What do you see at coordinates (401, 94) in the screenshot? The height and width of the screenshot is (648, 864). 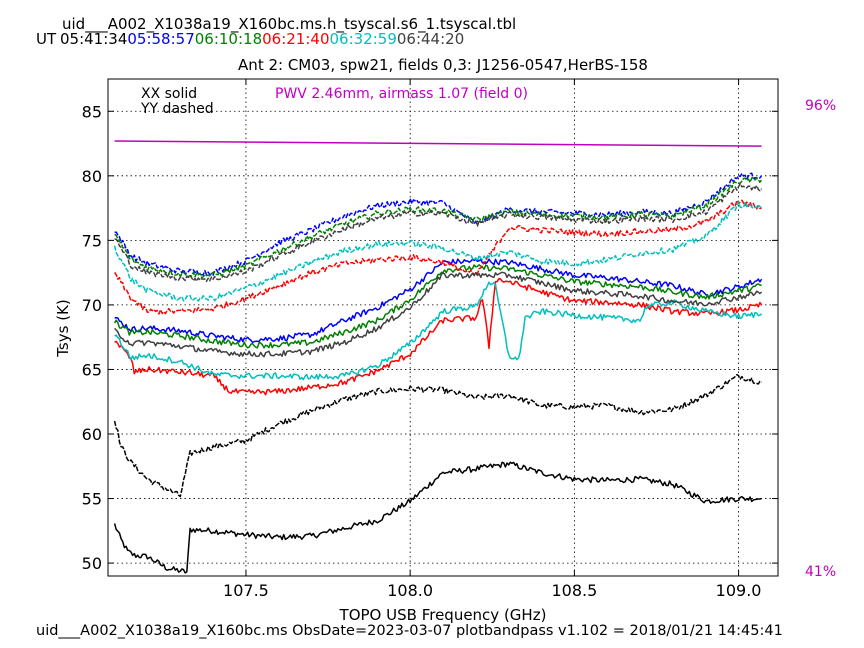 I see `pwv-label: PWV 2.46mm, airmass 1.07 (field 0)` at bounding box center [401, 94].